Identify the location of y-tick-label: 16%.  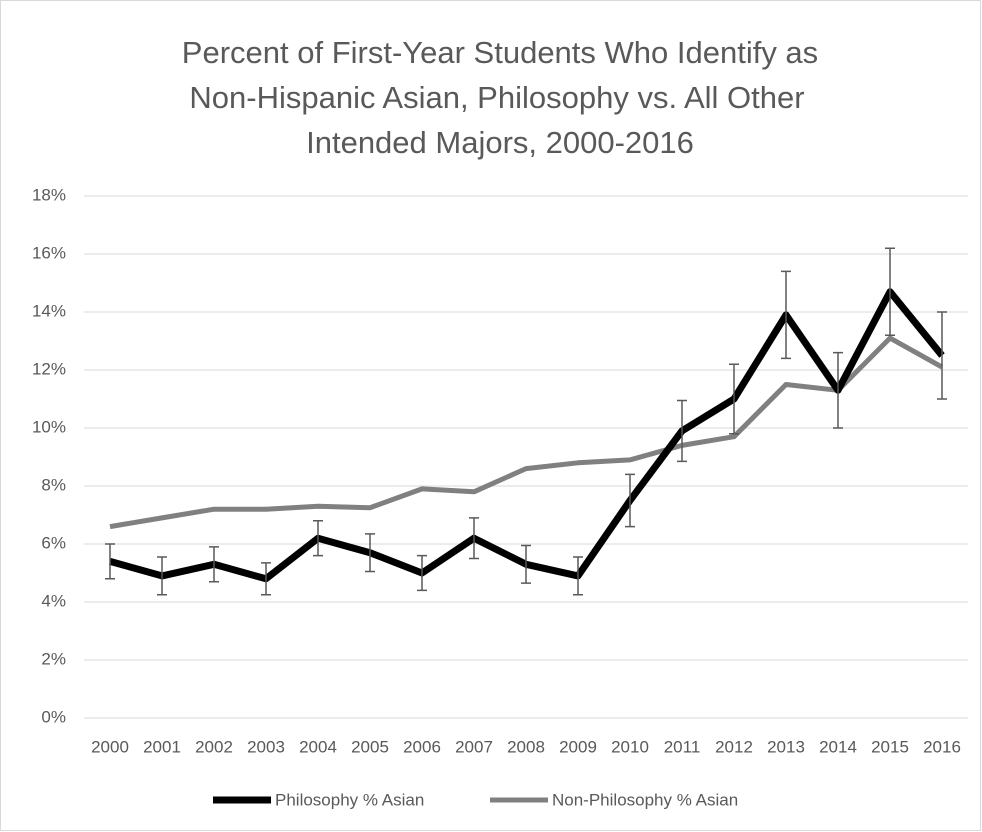
(49, 252).